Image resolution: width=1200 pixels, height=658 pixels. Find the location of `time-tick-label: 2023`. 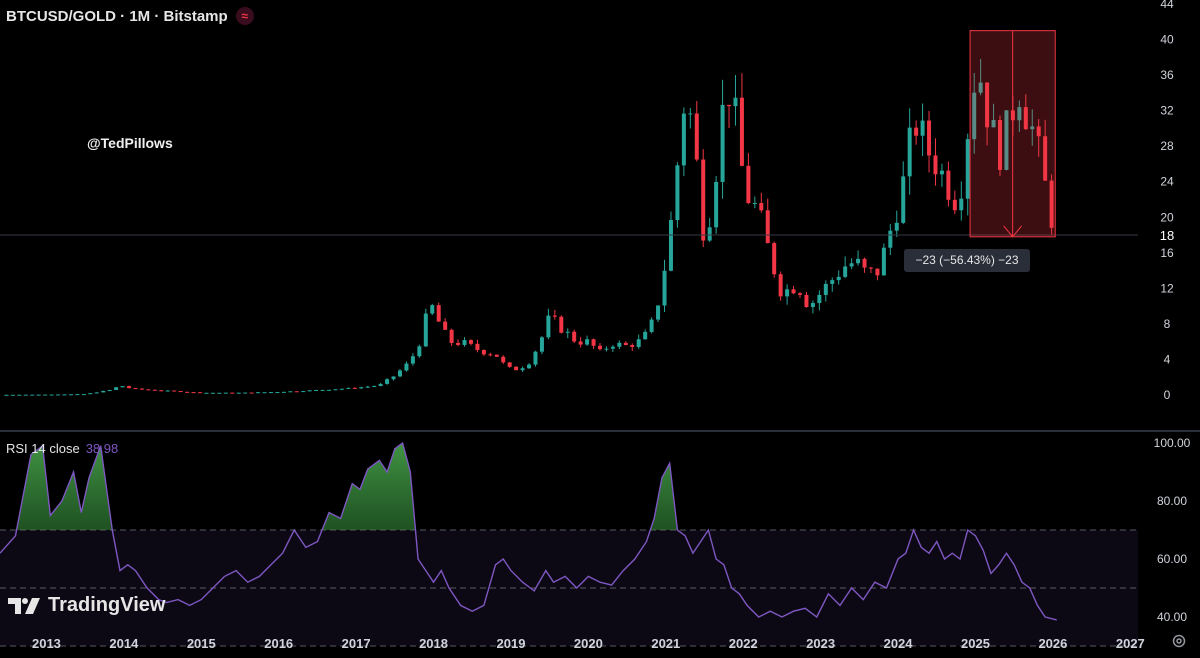

time-tick-label: 2023 is located at coordinates (820, 643).